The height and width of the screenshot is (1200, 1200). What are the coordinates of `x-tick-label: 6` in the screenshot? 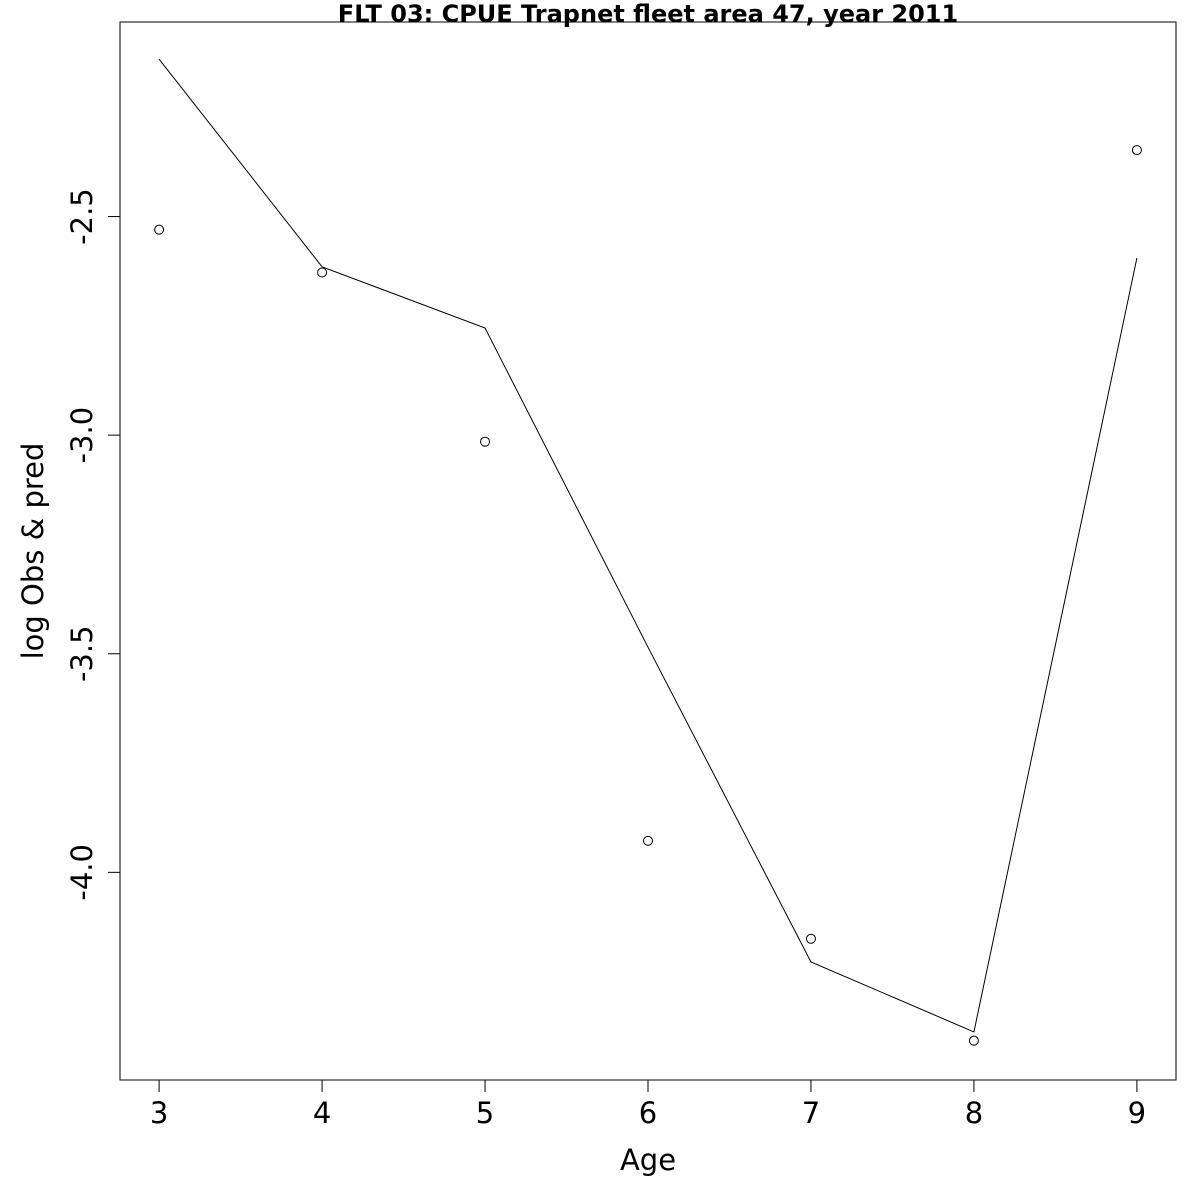 It's located at (648, 1113).